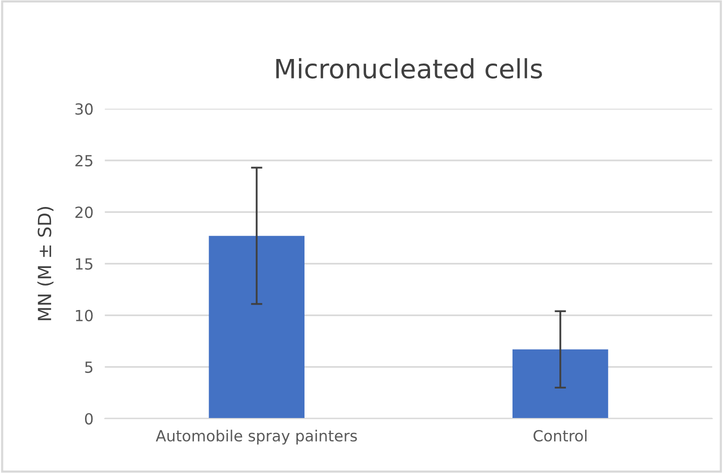 Image resolution: width=723 pixels, height=473 pixels. Describe the element at coordinates (84, 264) in the screenshot. I see `y-tick-label: 15` at that location.